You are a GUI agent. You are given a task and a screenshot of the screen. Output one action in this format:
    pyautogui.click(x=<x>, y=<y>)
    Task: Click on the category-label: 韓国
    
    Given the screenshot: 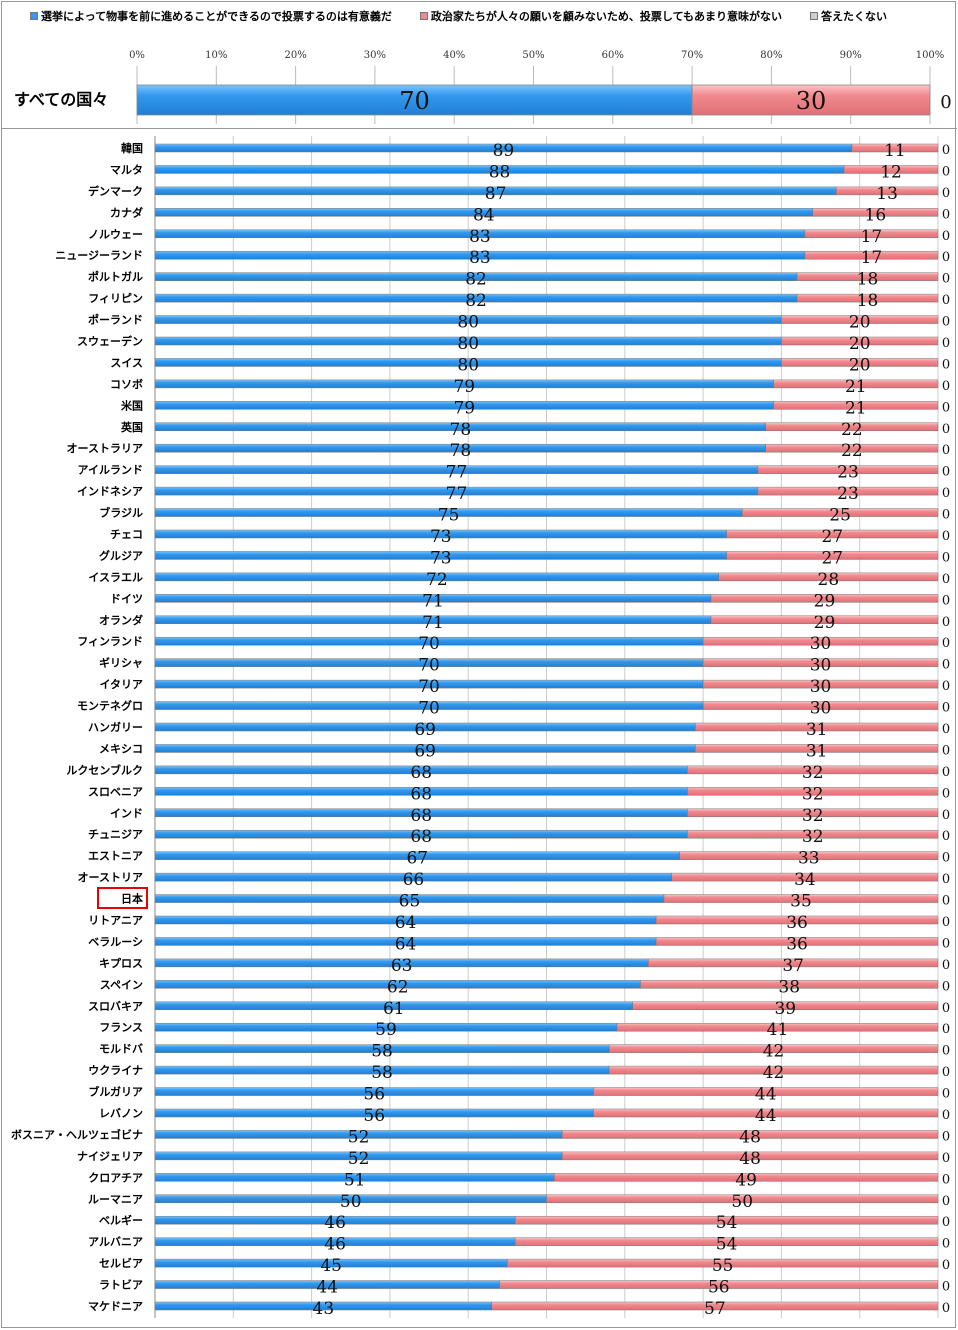 What is the action you would take?
    pyautogui.click(x=132, y=148)
    